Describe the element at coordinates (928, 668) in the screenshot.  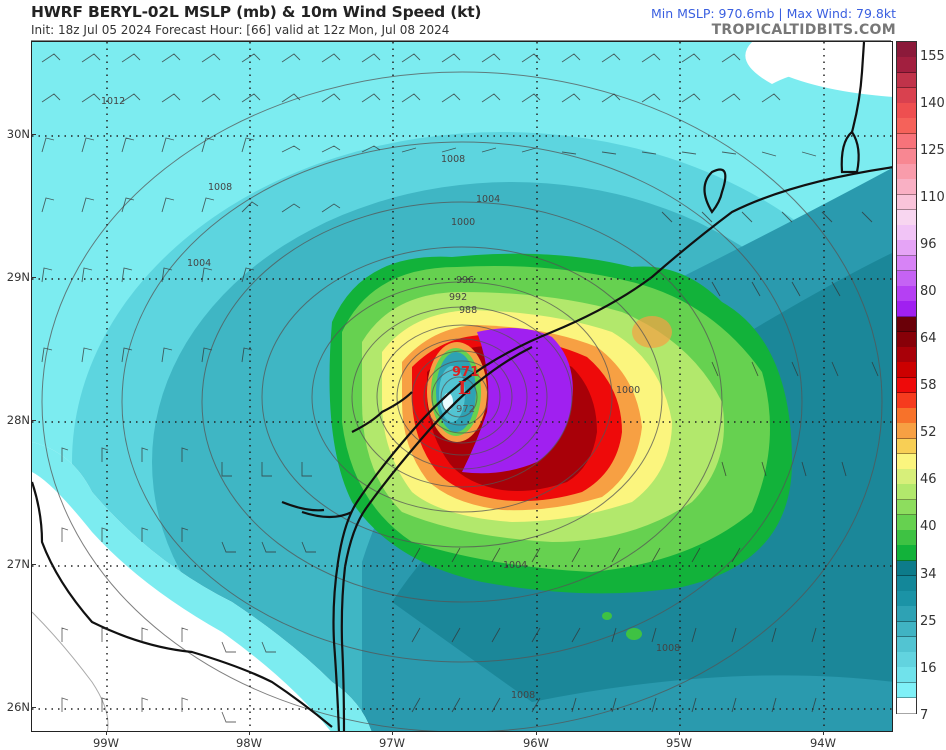
I see `colorbar-label: 16` at that location.